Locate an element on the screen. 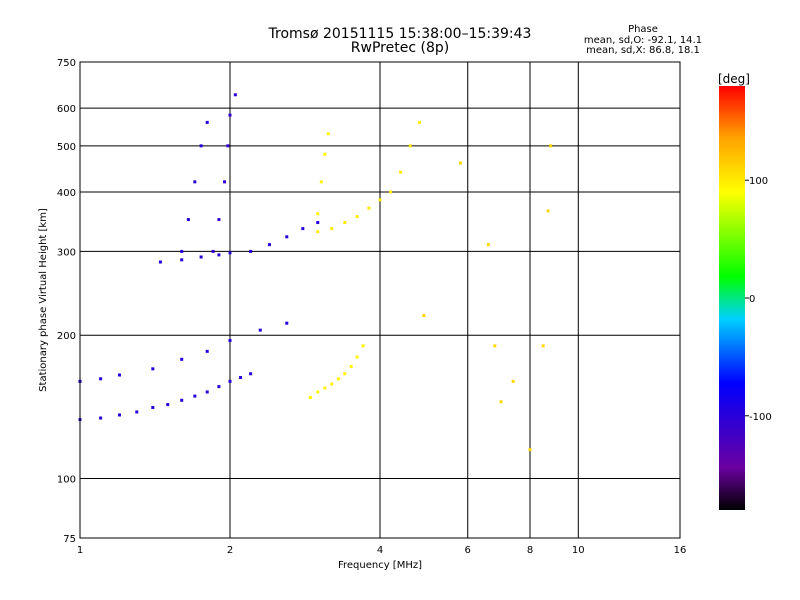 This screenshot has width=800, height=600. x-axis-ticks: 1 2 4 6 8 10 16 is located at coordinates (382, 550).